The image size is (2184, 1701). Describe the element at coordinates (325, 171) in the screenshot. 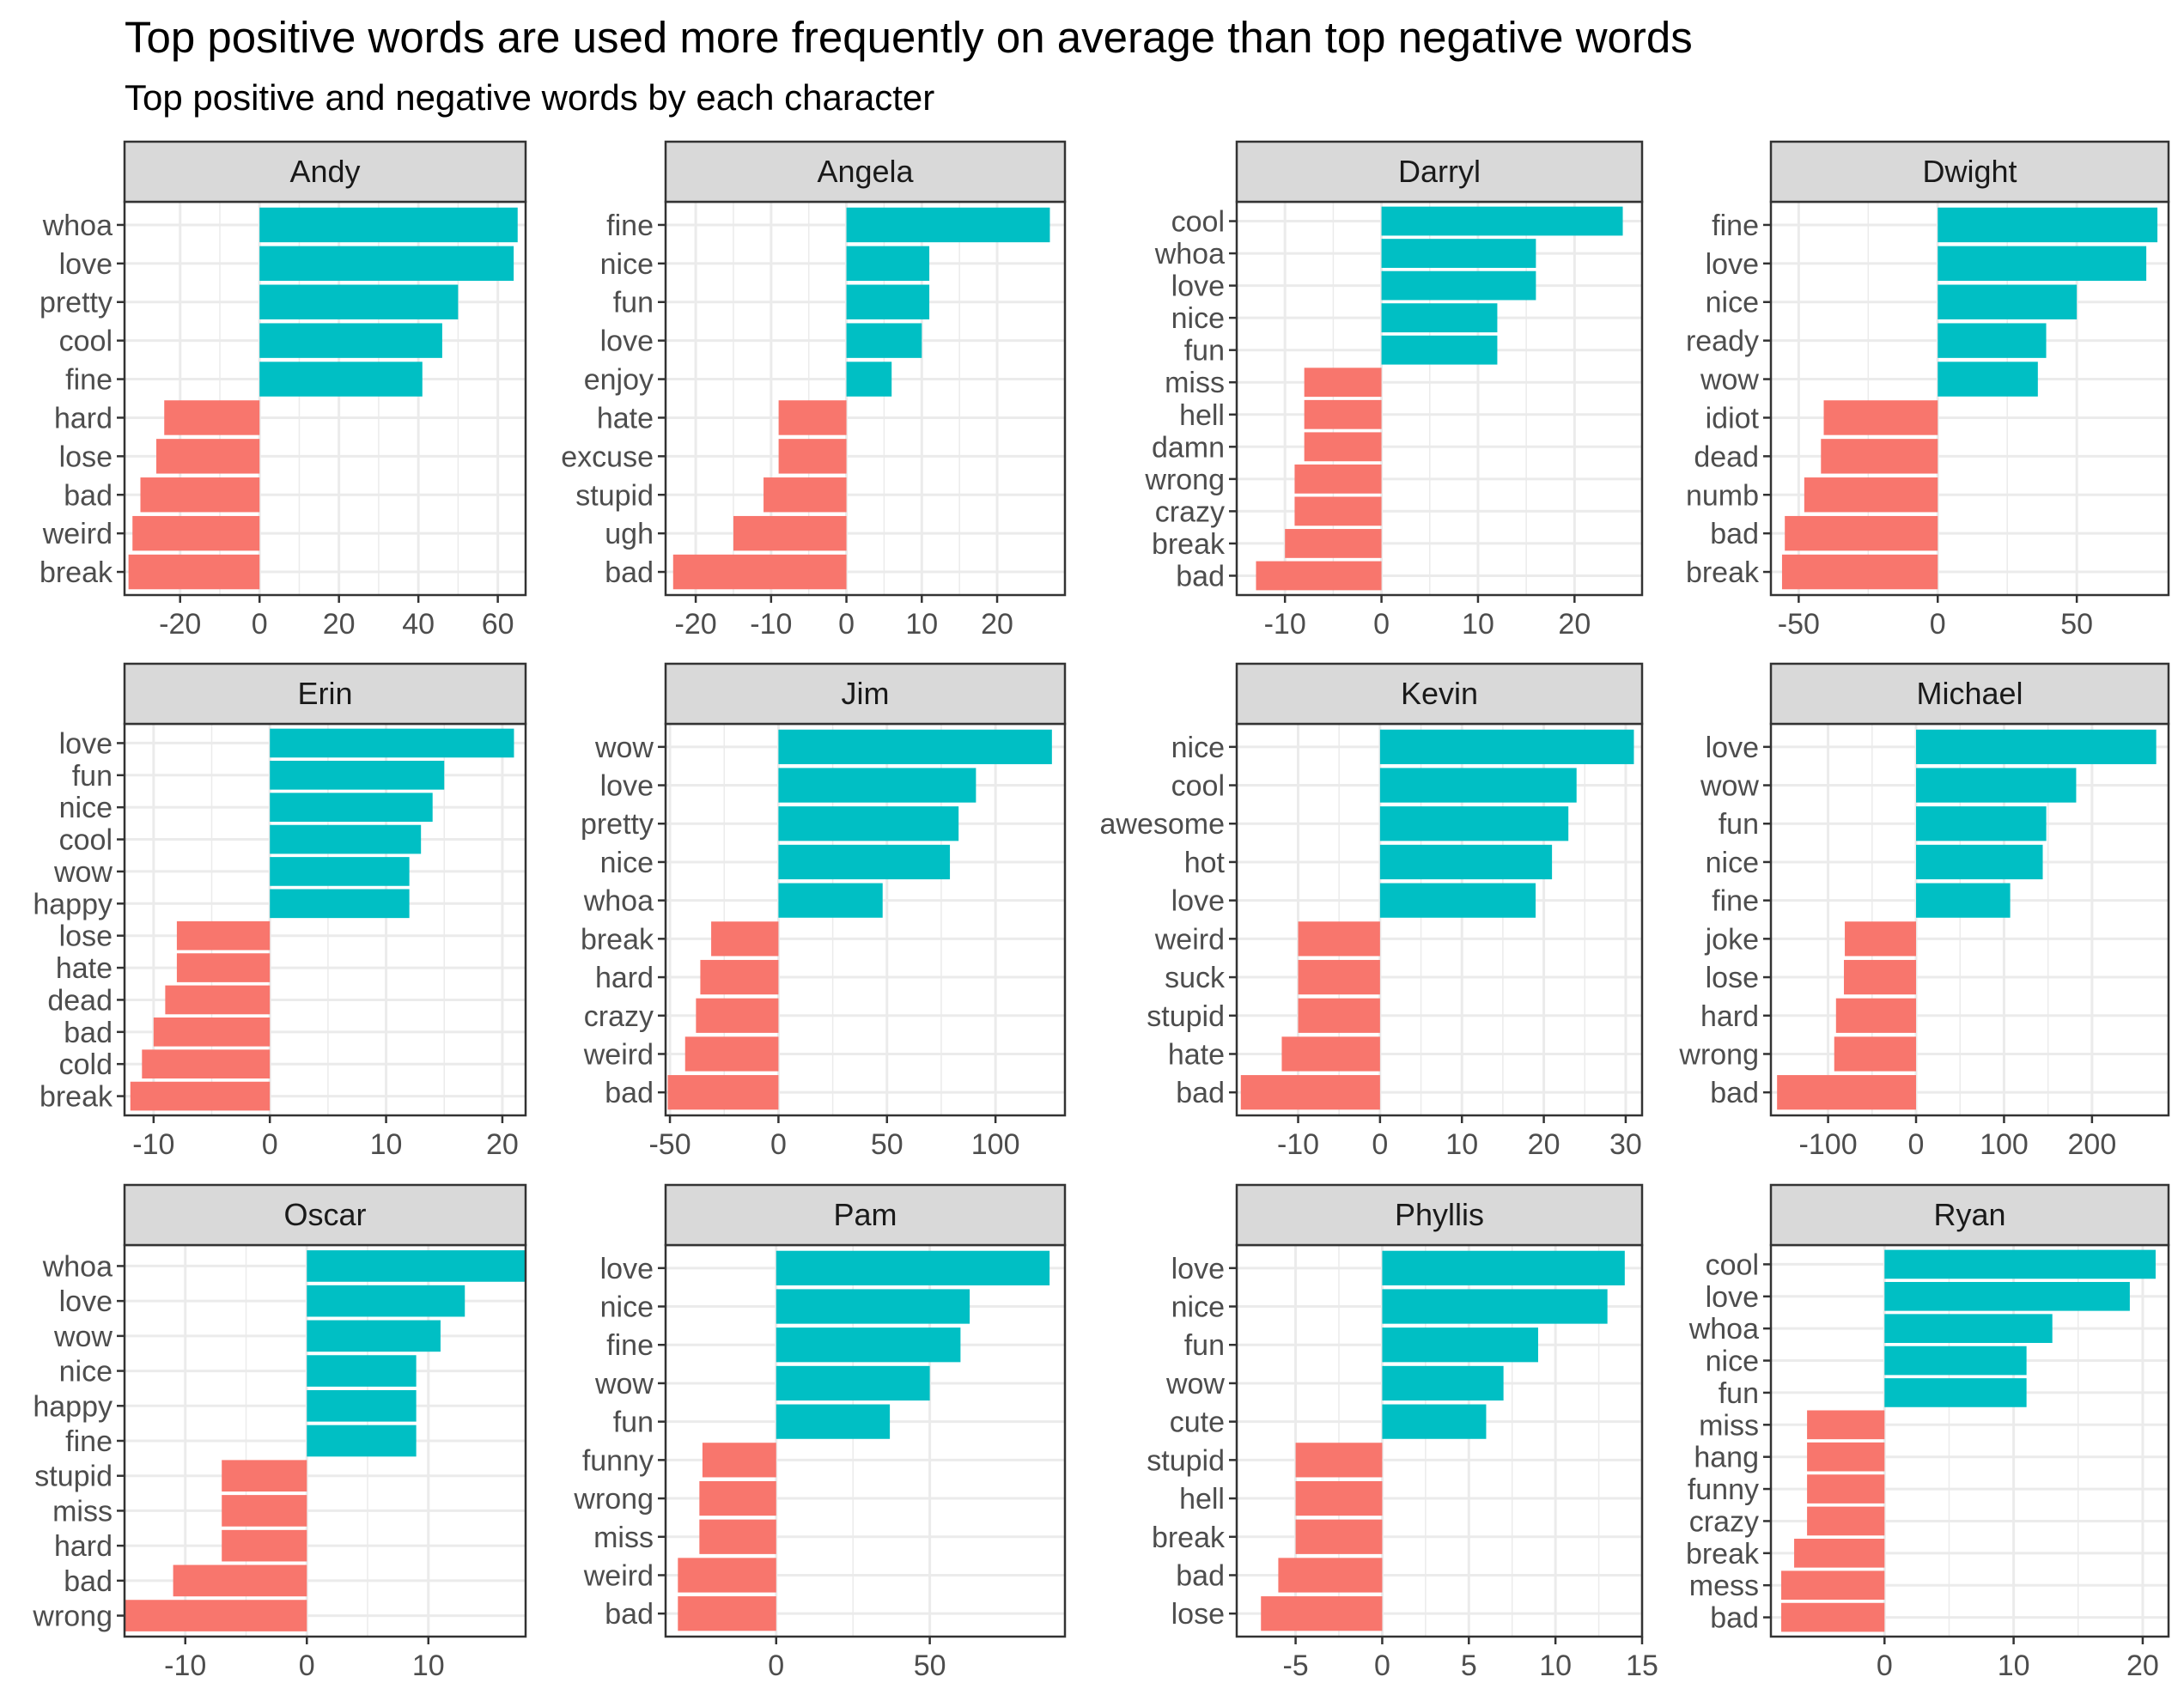

I see `facet-label: Andy` at that location.